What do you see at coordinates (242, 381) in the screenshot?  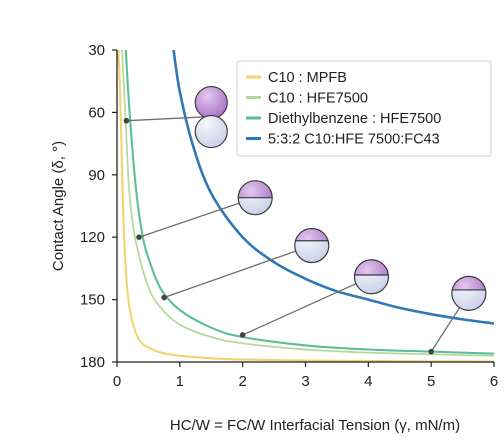 I see `x-tick-label: 2` at bounding box center [242, 381].